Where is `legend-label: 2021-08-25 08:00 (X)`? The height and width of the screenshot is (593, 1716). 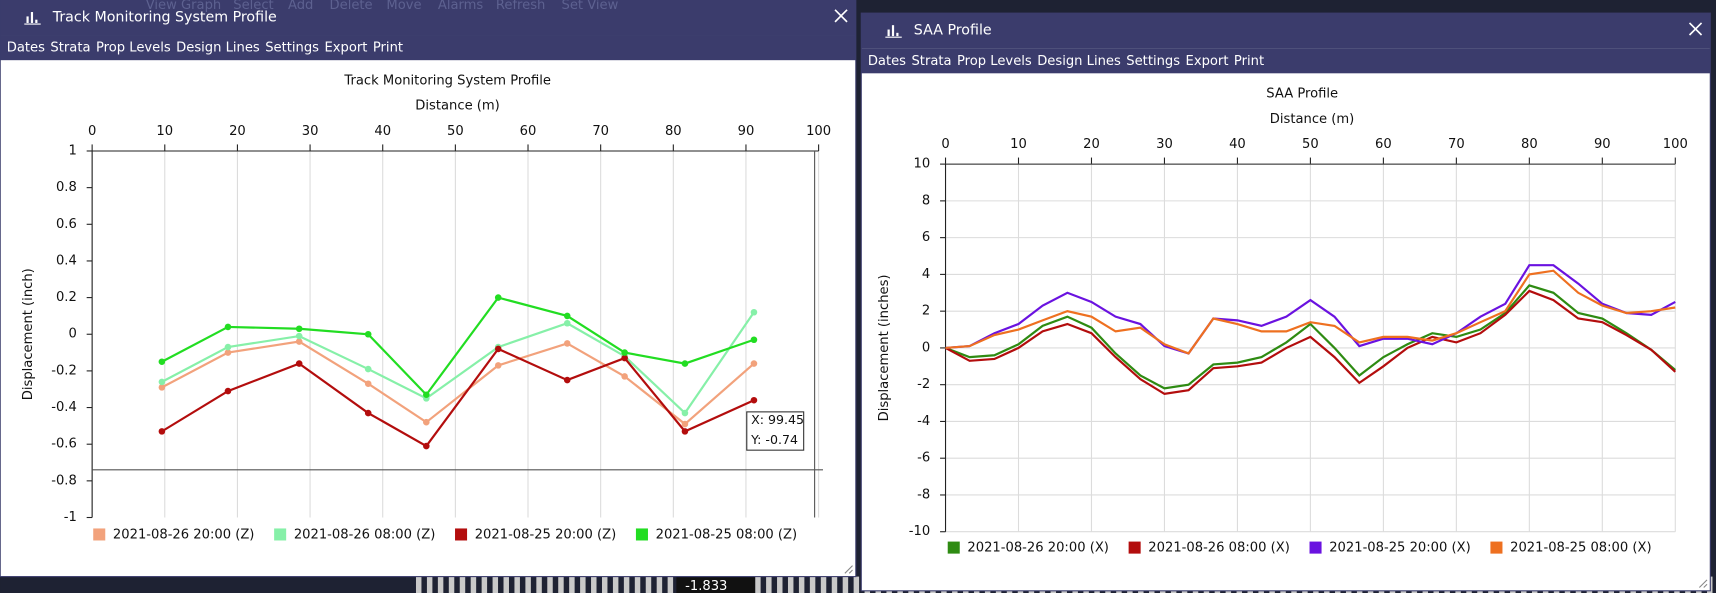 legend-label: 2021-08-25 08:00 (X) is located at coordinates (1581, 548).